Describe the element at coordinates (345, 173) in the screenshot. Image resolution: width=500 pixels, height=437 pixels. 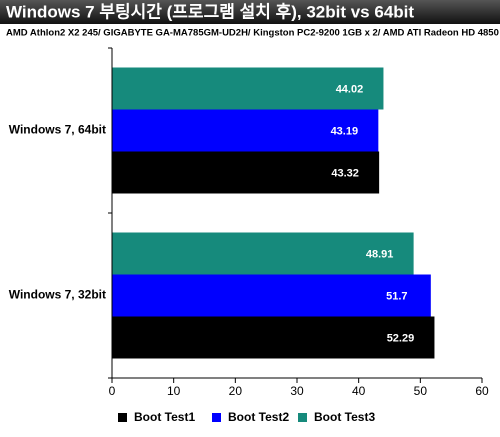
I see `value-label: 43.32` at that location.